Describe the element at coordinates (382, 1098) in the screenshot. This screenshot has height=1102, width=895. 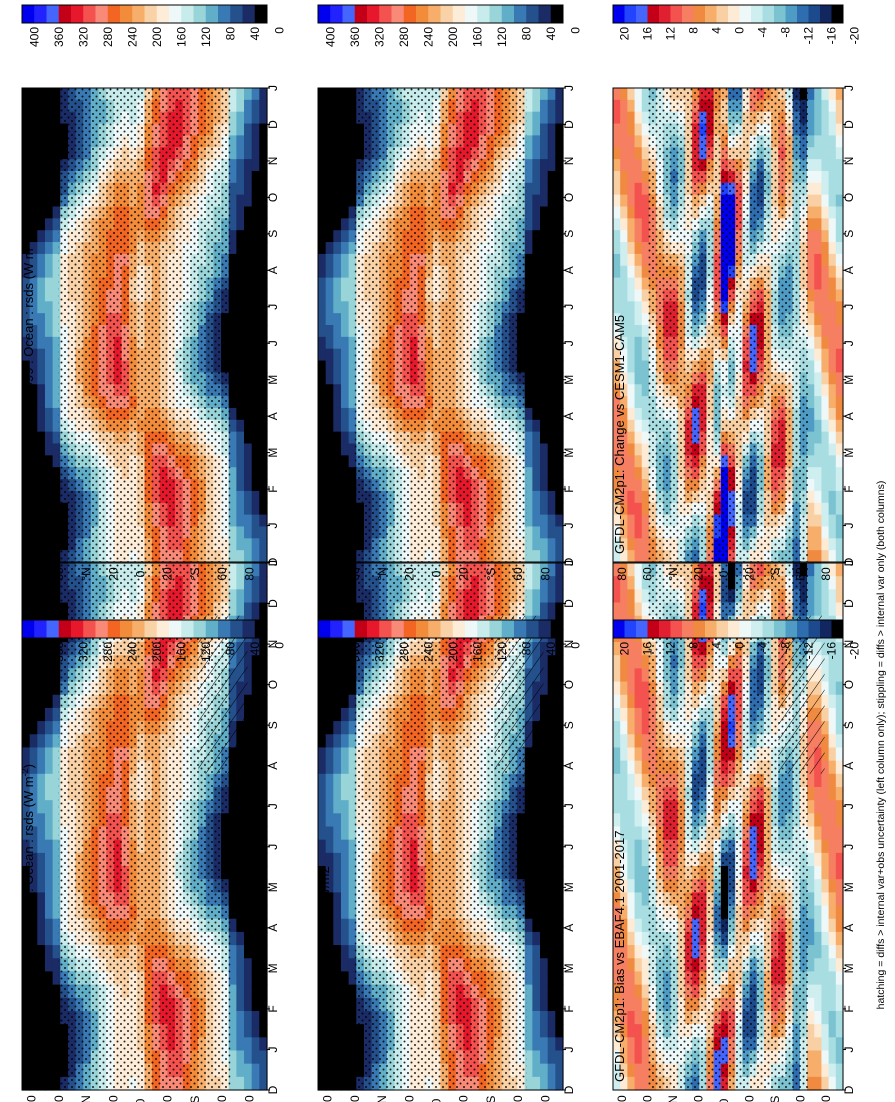
I see `lat-tick-label: °N` at that location.